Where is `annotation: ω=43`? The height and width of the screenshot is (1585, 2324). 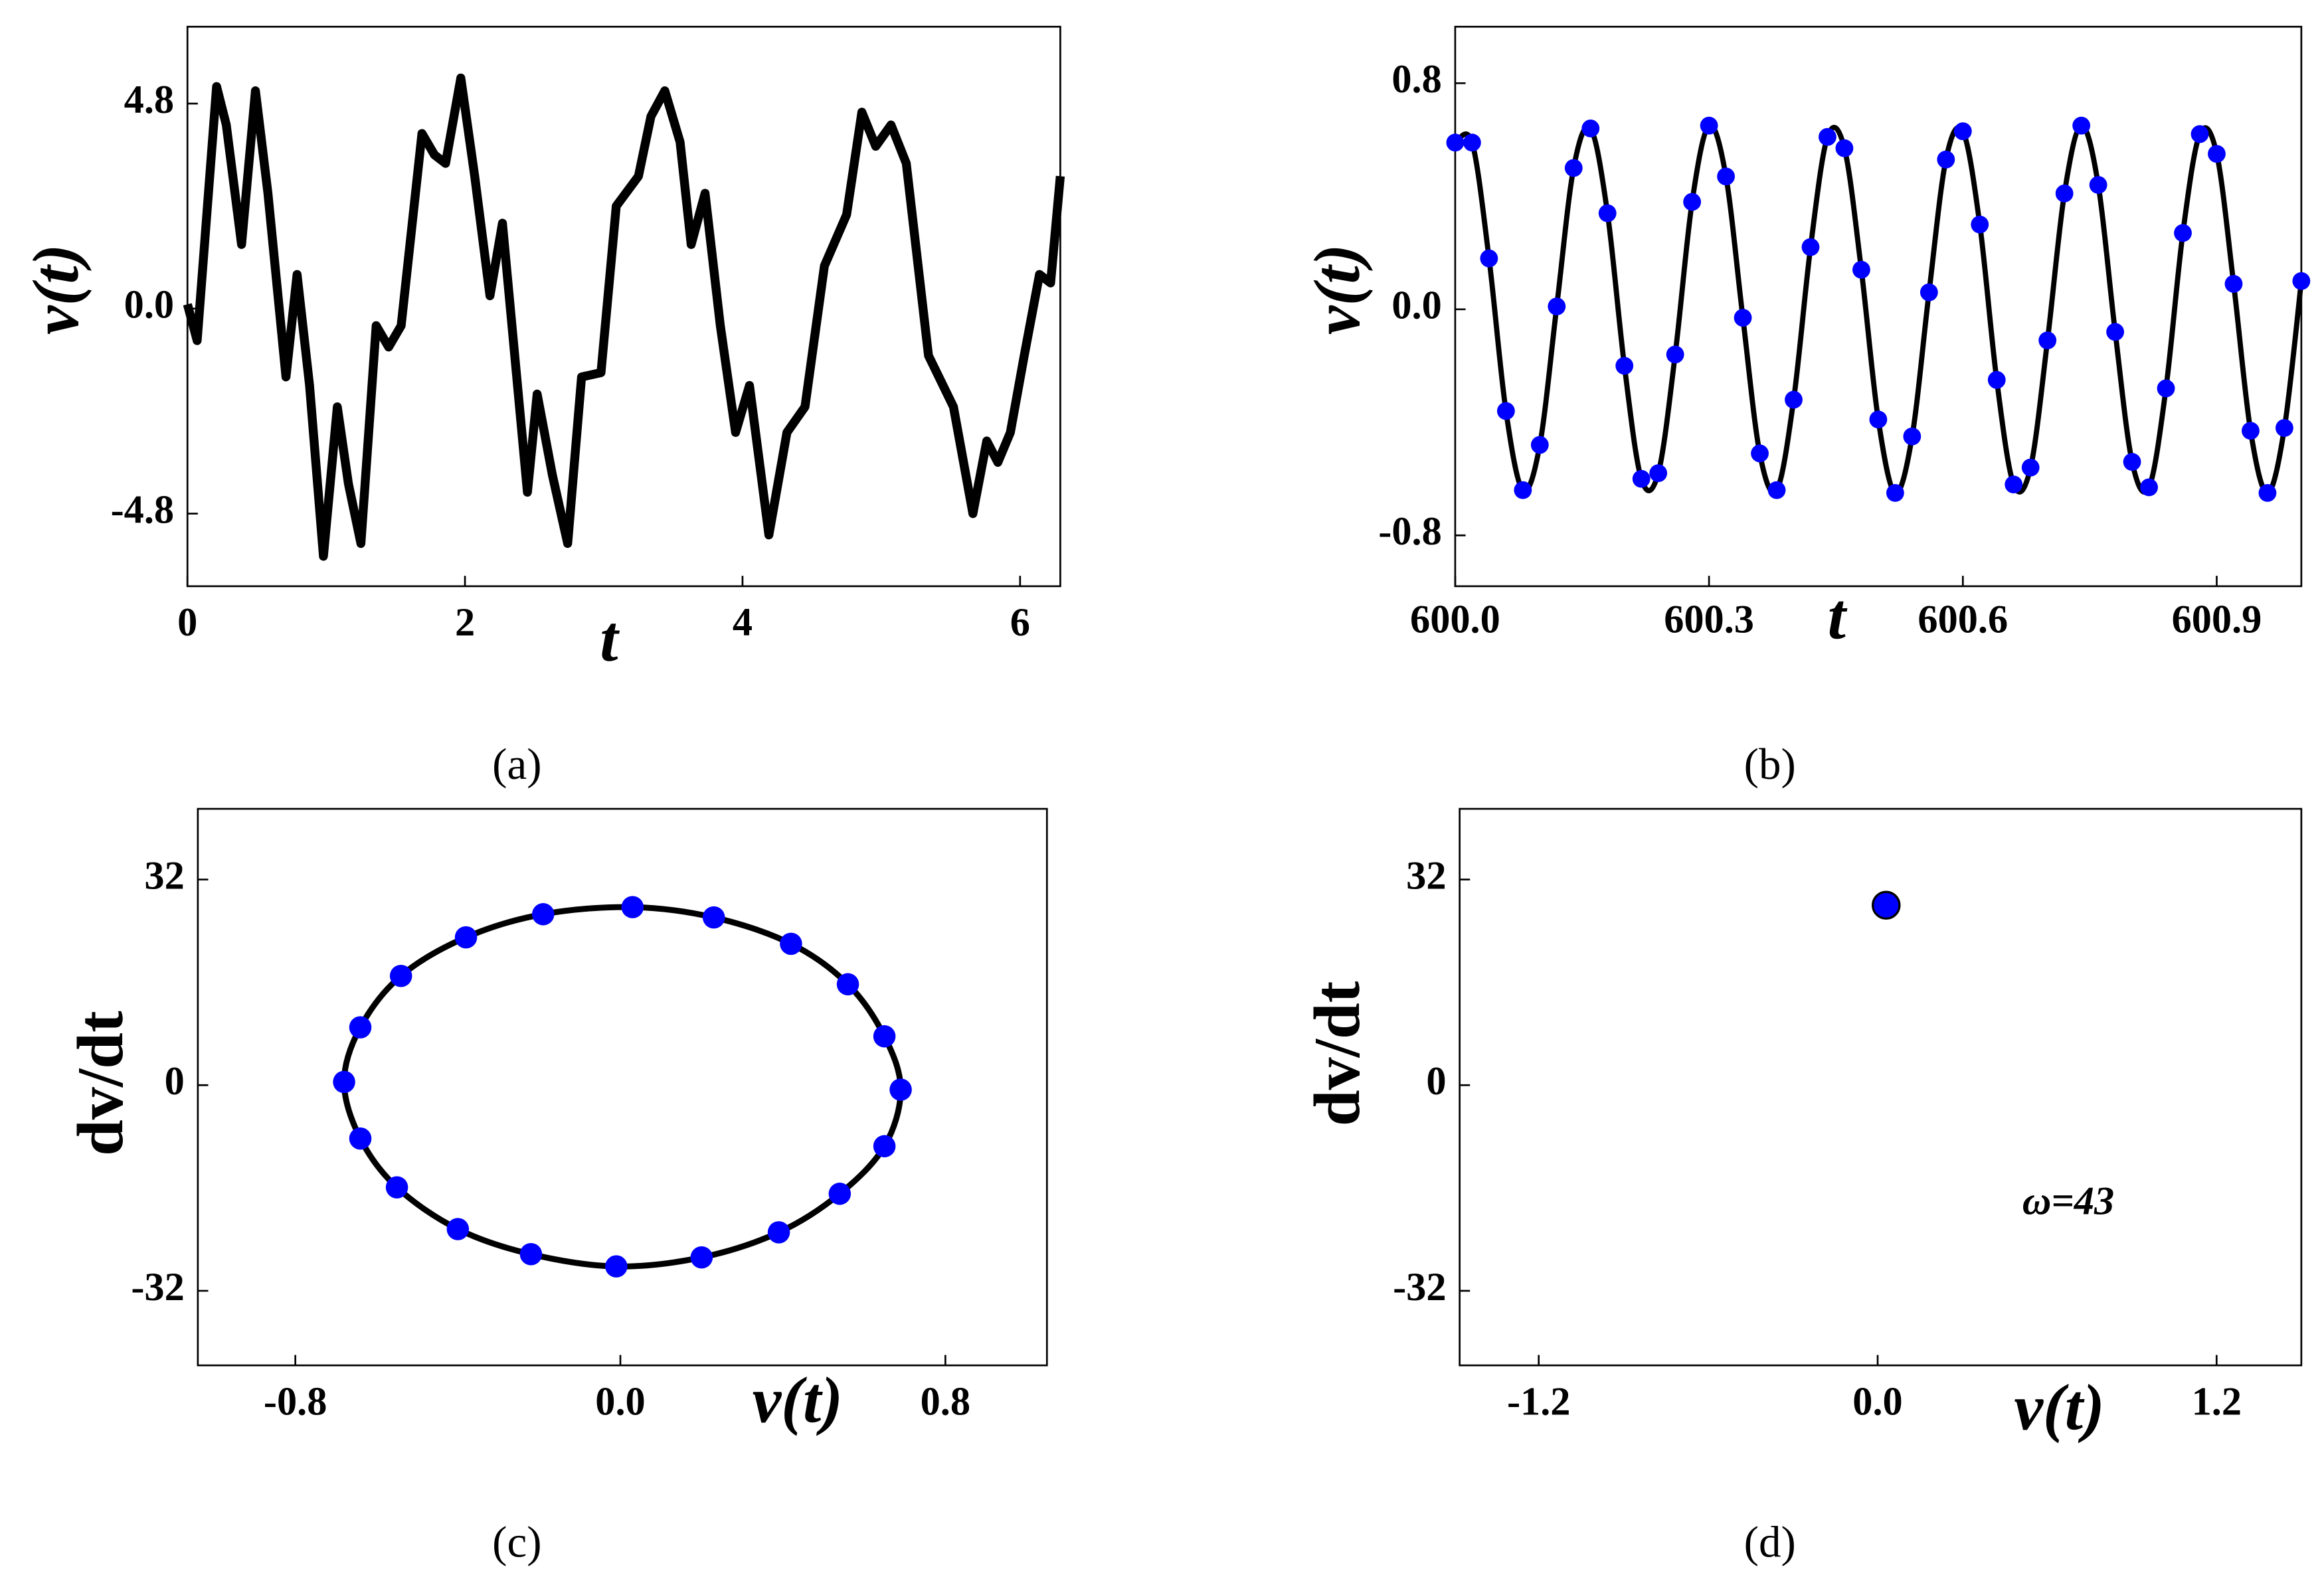 annotation: ω=43 is located at coordinates (2068, 1201).